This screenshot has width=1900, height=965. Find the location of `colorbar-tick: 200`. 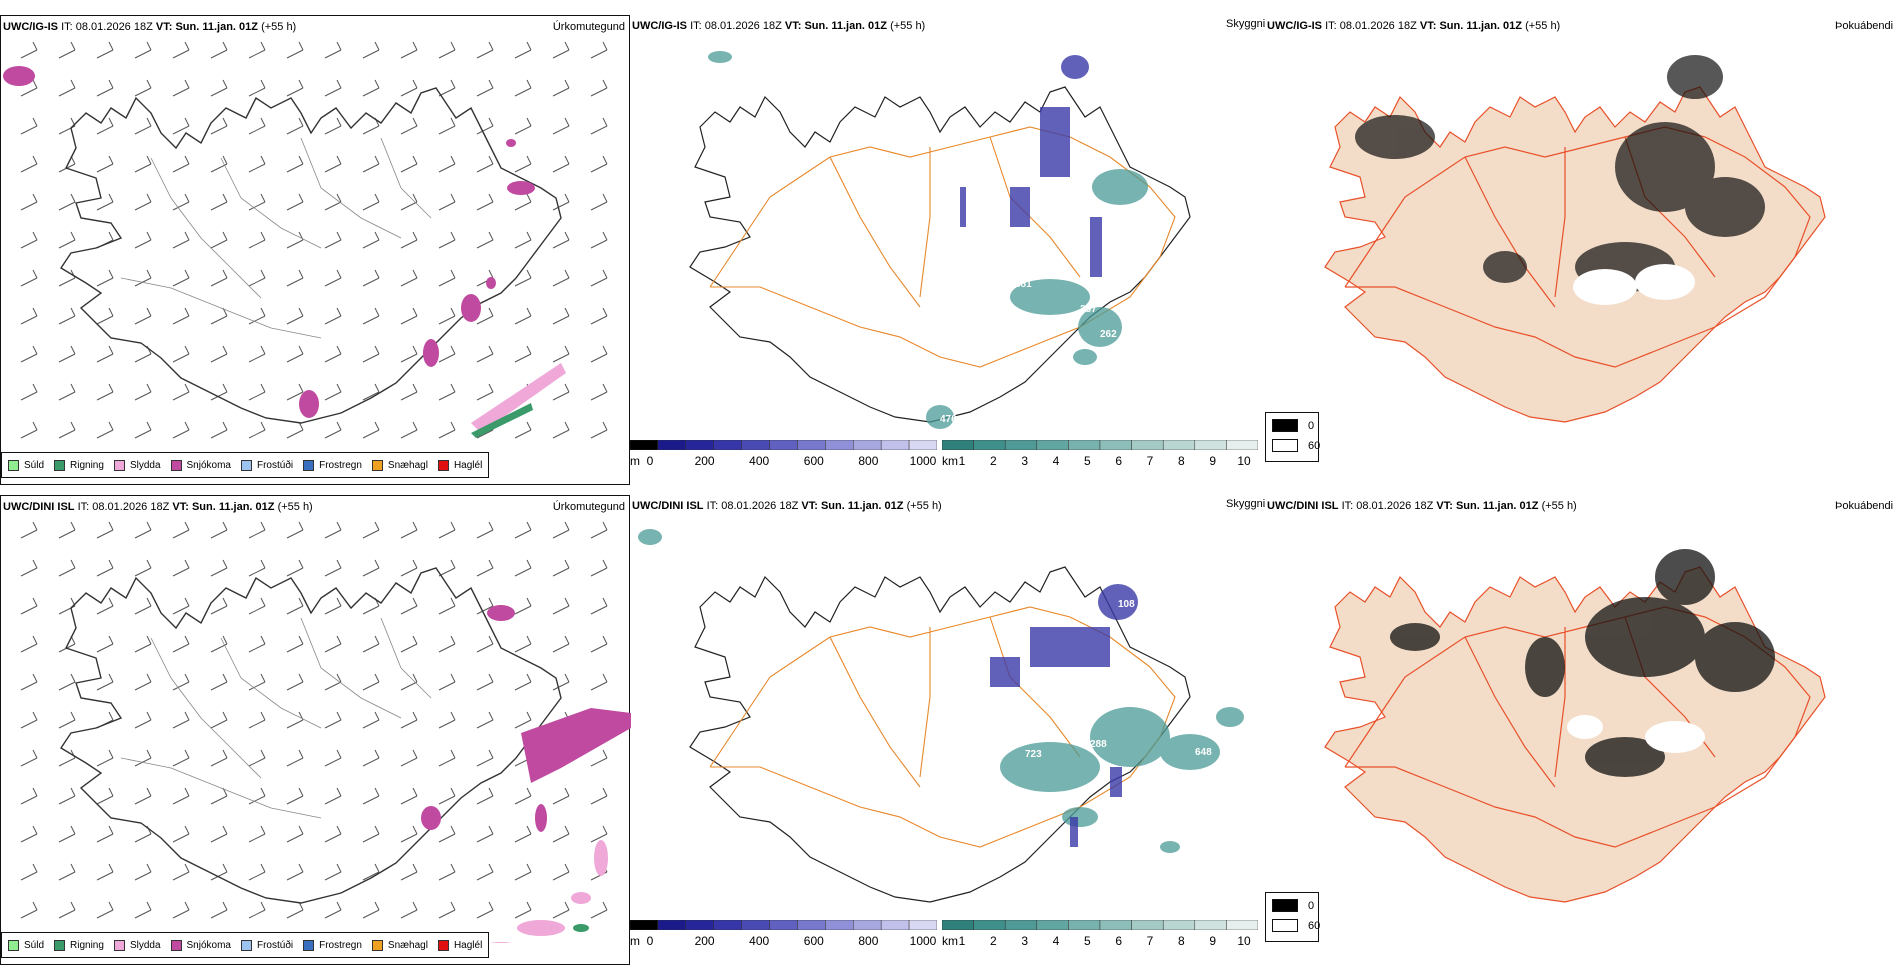

colorbar-tick: 200 is located at coordinates (704, 461).